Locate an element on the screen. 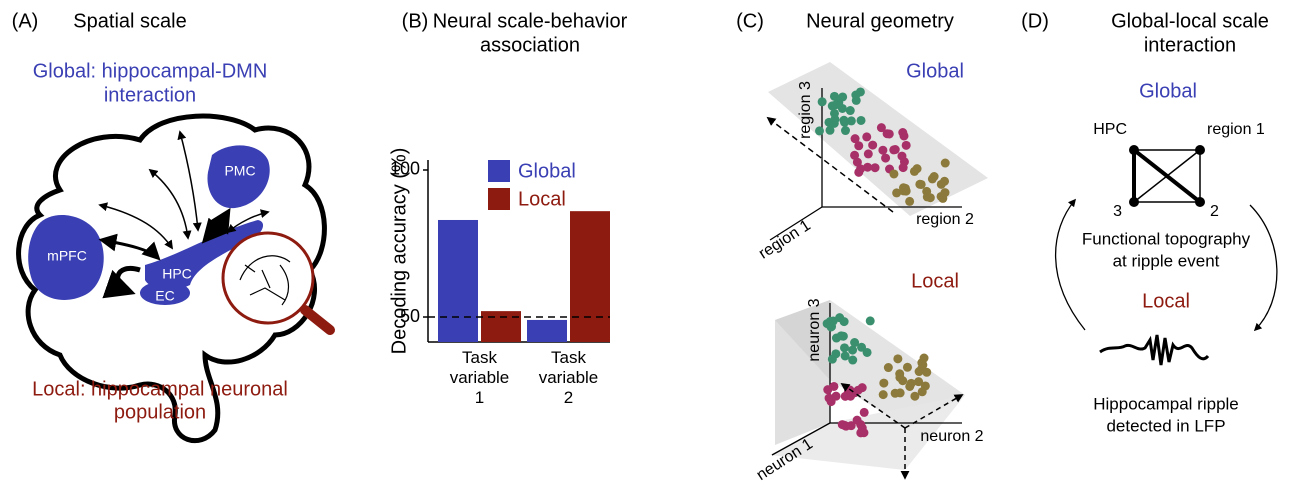 The image size is (1306, 491). panel-title: Neural scale-behavior is located at coordinates (530, 21).